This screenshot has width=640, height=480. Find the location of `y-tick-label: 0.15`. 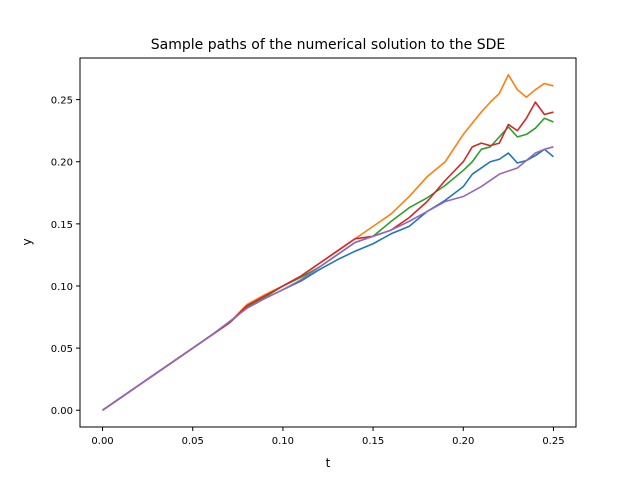

y-tick-label: 0.15 is located at coordinates (62, 225).